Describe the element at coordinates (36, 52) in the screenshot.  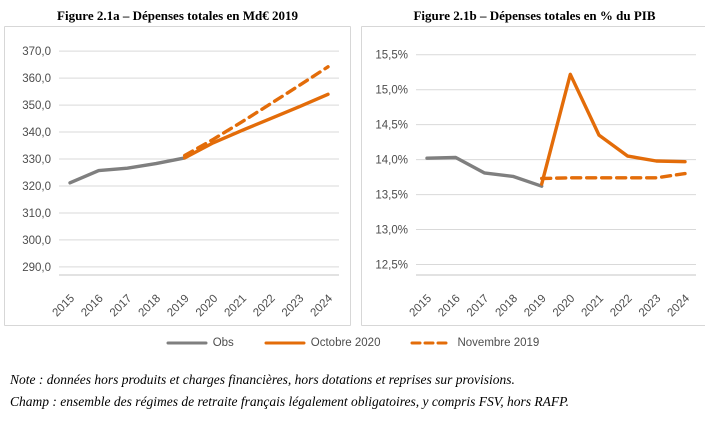
I see `svg-text: 370,0` at that location.